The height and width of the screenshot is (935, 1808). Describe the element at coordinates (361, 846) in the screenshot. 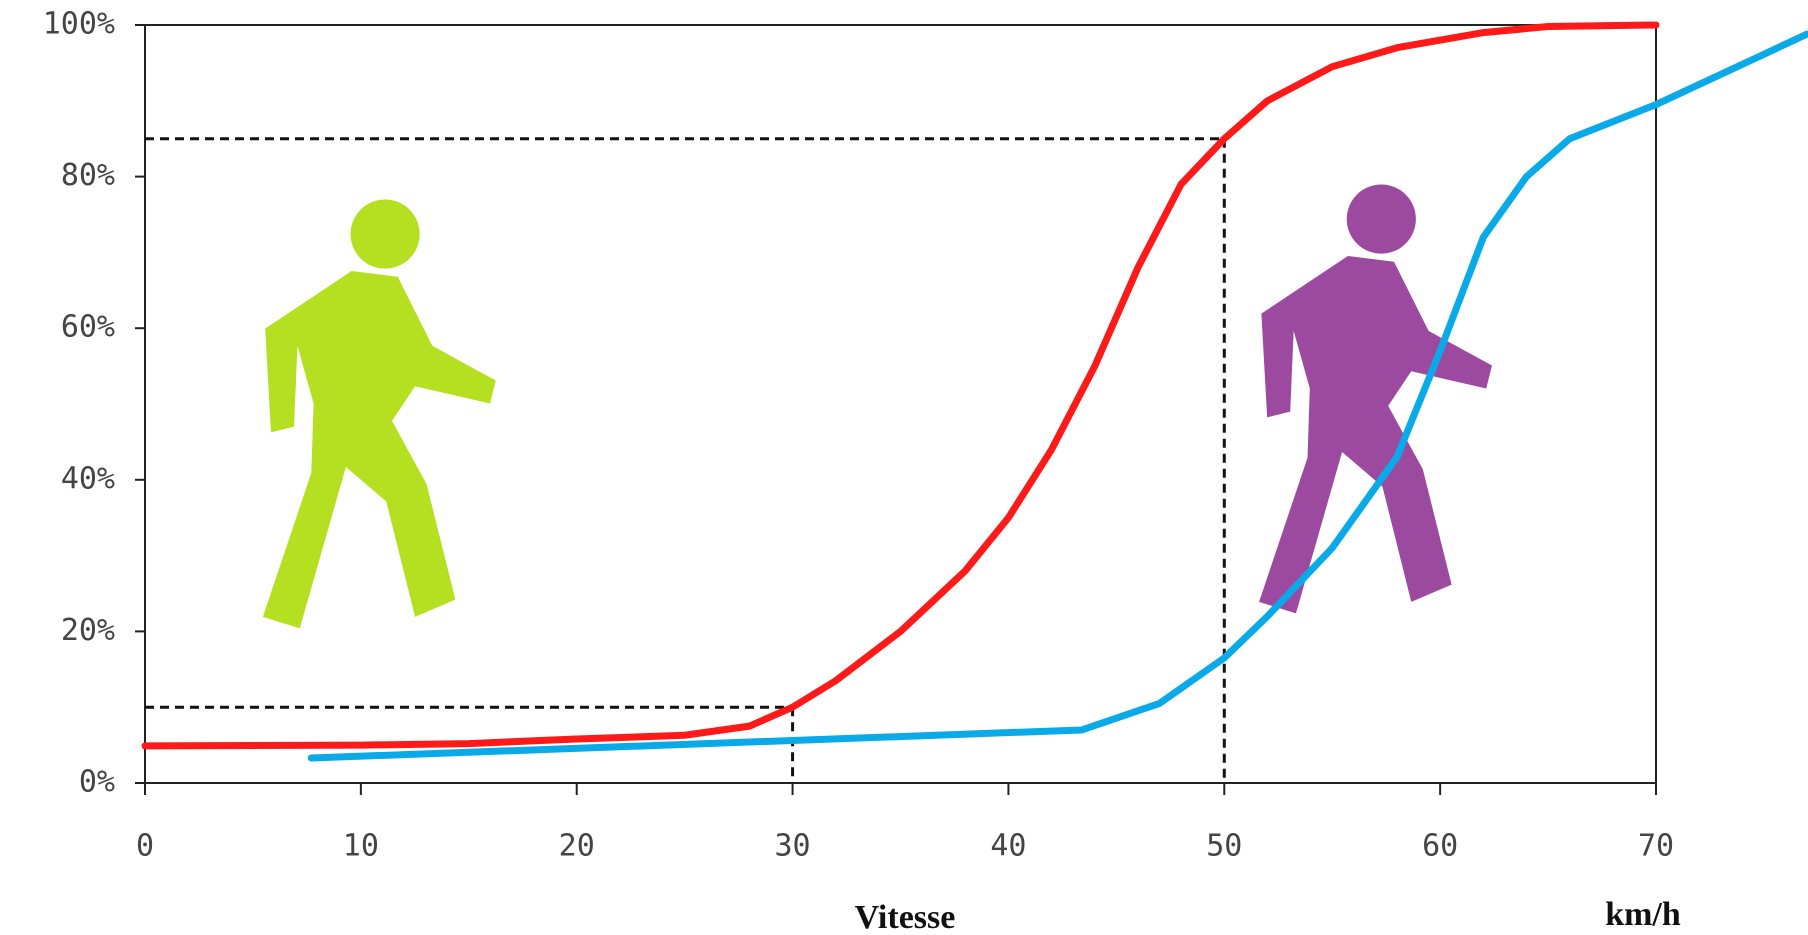

I see `x-tick-label: 10` at that location.